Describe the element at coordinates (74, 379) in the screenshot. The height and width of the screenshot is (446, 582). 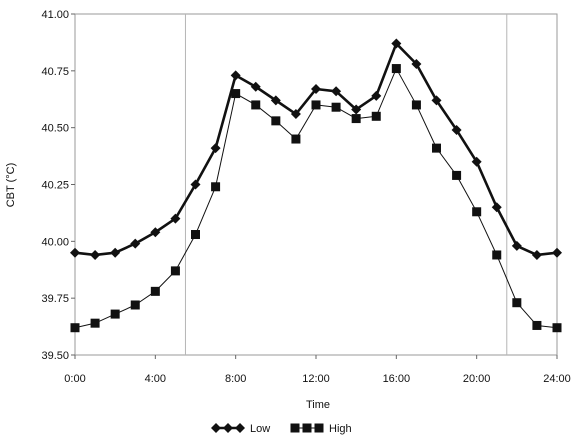
I see `x-tick-label: 0:00` at that location.